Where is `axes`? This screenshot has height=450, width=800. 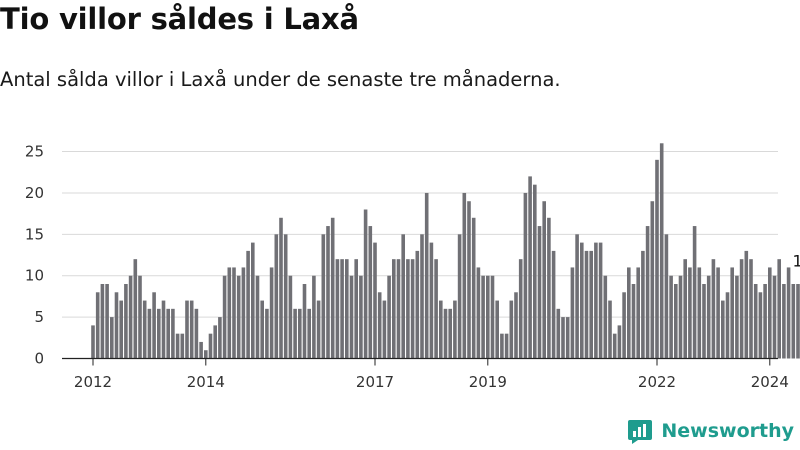
axes is located at coordinates (420, 361).